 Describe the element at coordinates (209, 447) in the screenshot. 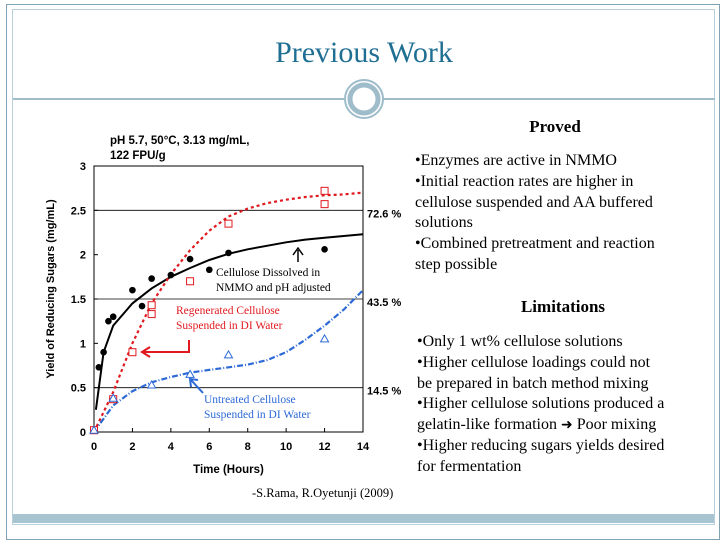

I see `x-tick-label: 6` at that location.